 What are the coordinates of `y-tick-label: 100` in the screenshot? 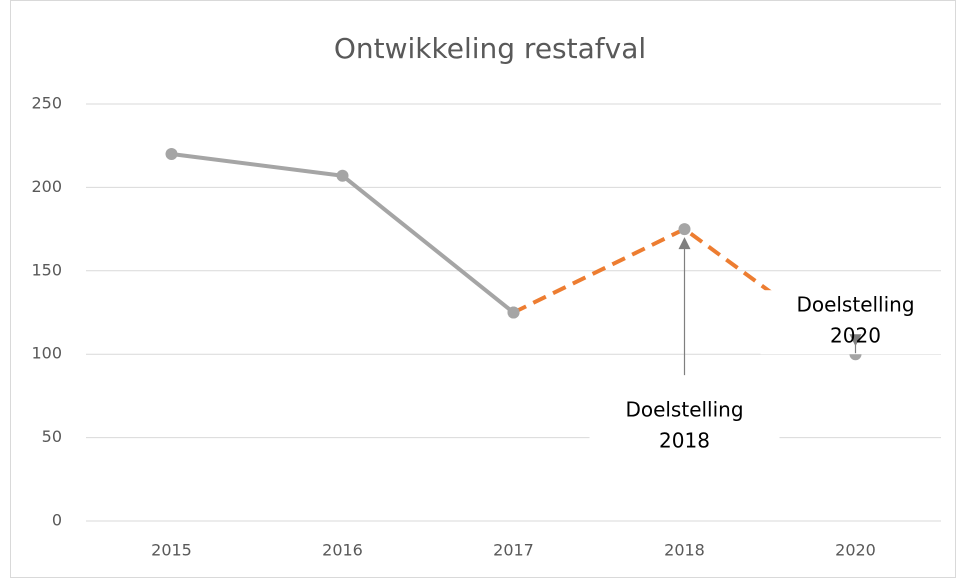 It's located at (46, 353).